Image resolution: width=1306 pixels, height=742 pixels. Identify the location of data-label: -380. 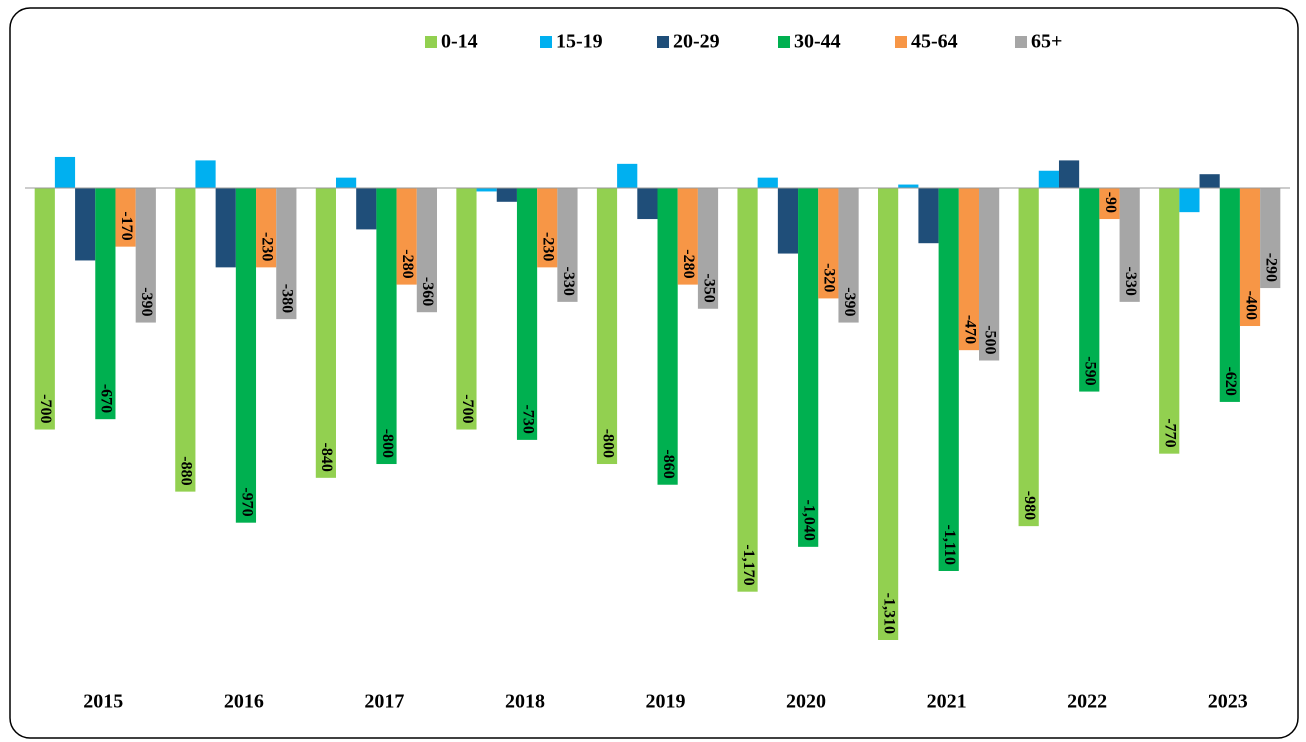
(287, 298).